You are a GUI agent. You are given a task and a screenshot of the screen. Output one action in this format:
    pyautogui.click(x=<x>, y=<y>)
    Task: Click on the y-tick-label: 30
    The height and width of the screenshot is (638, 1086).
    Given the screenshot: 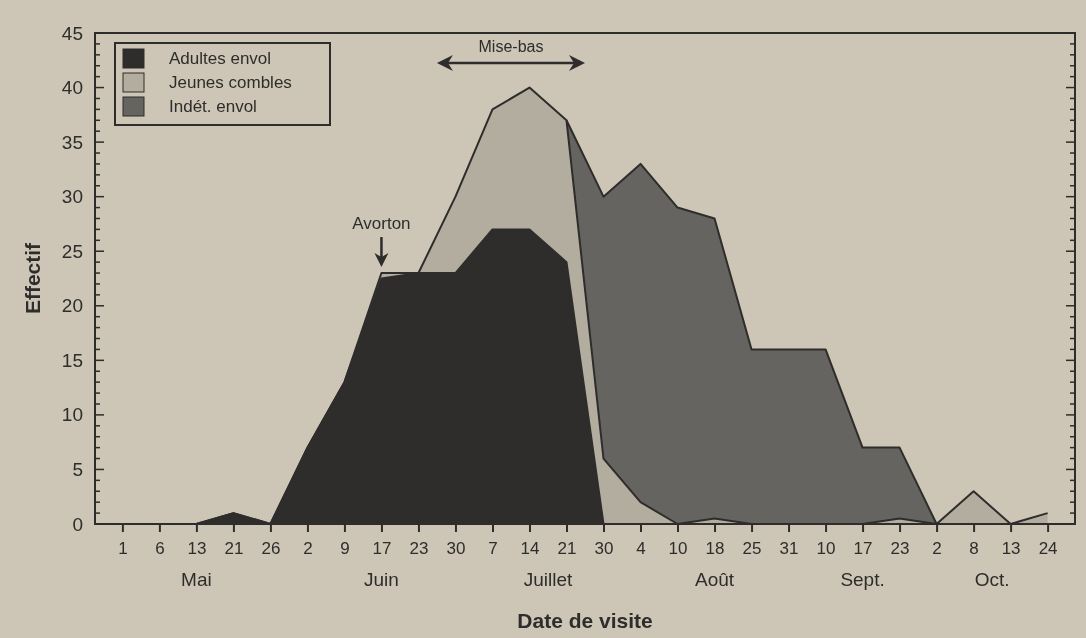 What is the action you would take?
    pyautogui.click(x=72, y=197)
    